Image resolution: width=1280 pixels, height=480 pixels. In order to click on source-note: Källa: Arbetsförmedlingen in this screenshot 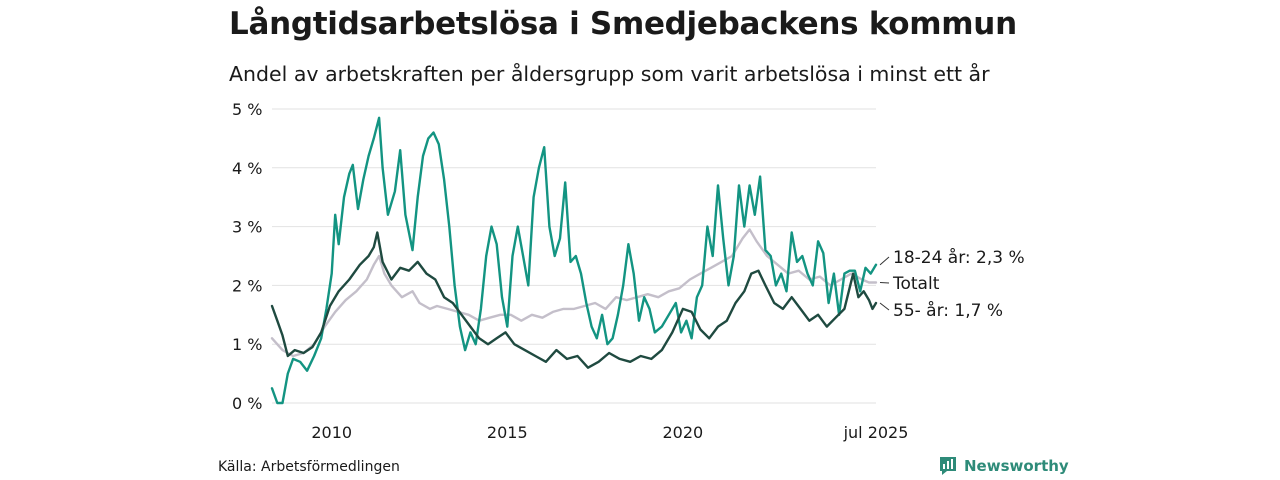, I will do `click(309, 467)`.